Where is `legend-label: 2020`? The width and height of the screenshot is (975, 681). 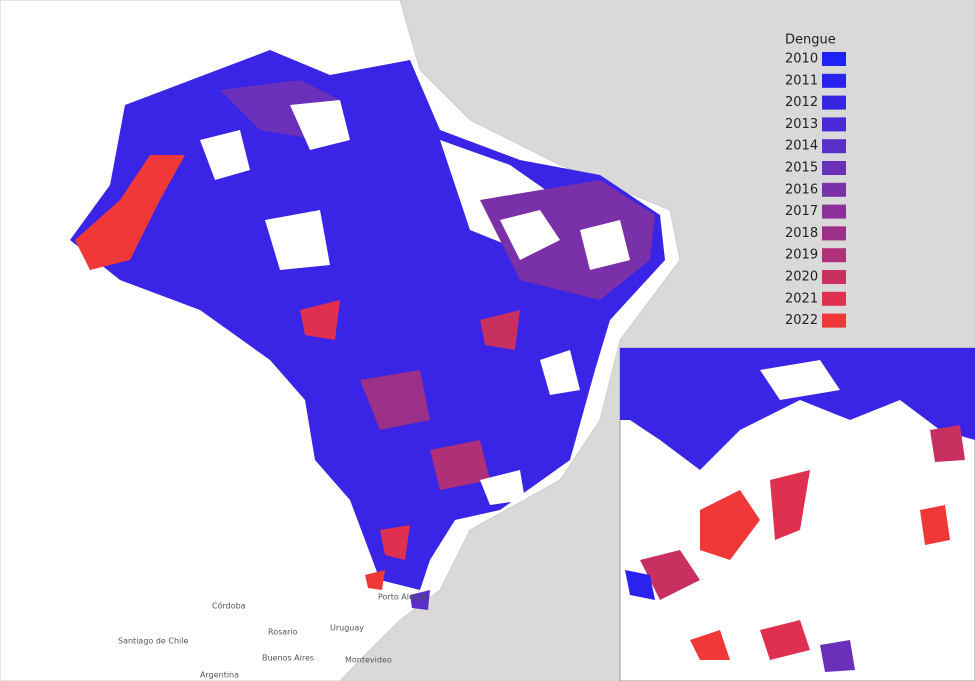 legend-label: 2020 is located at coordinates (801, 277).